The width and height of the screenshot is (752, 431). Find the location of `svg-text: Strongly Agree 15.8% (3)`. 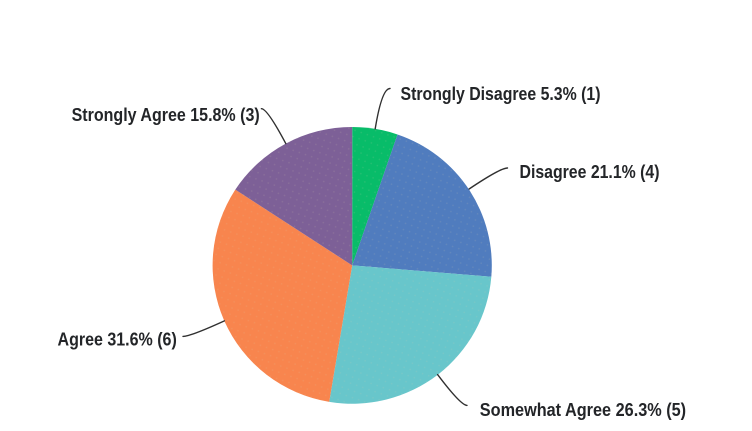

svg-text: Strongly Agree 15.8% (3) is located at coordinates (166, 115).